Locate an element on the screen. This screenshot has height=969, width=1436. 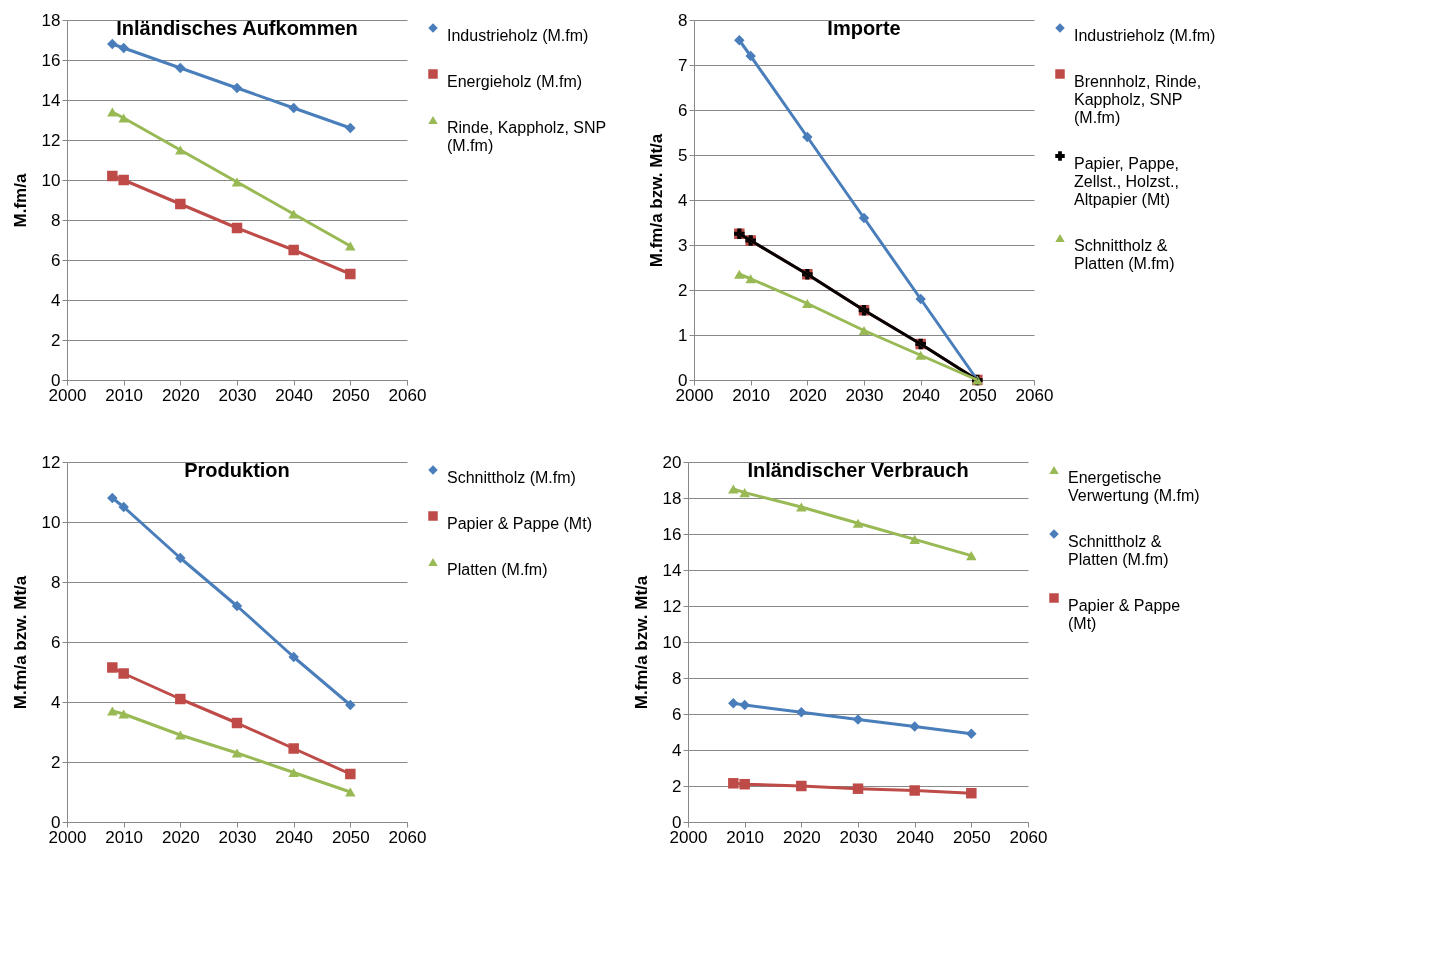
y-tick-label: 20 is located at coordinates (672, 462).